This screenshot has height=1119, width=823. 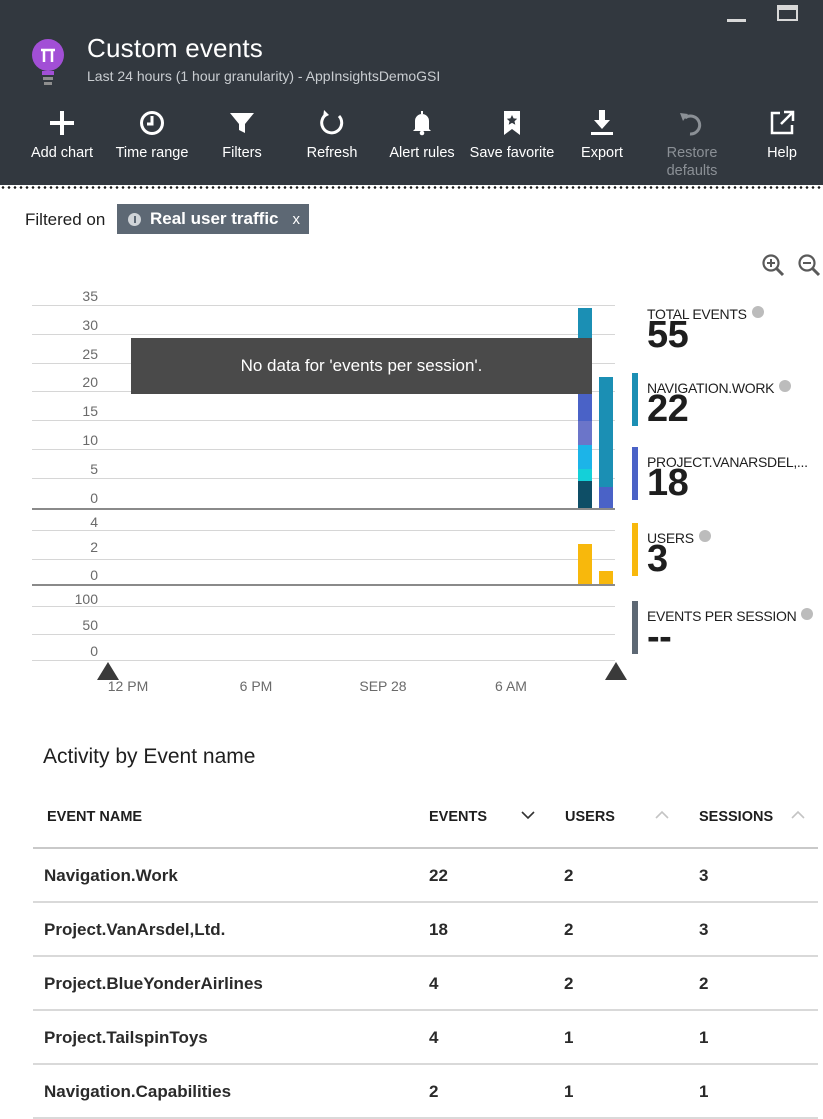 I want to click on metric-users: USERS 3, so click(x=727, y=556).